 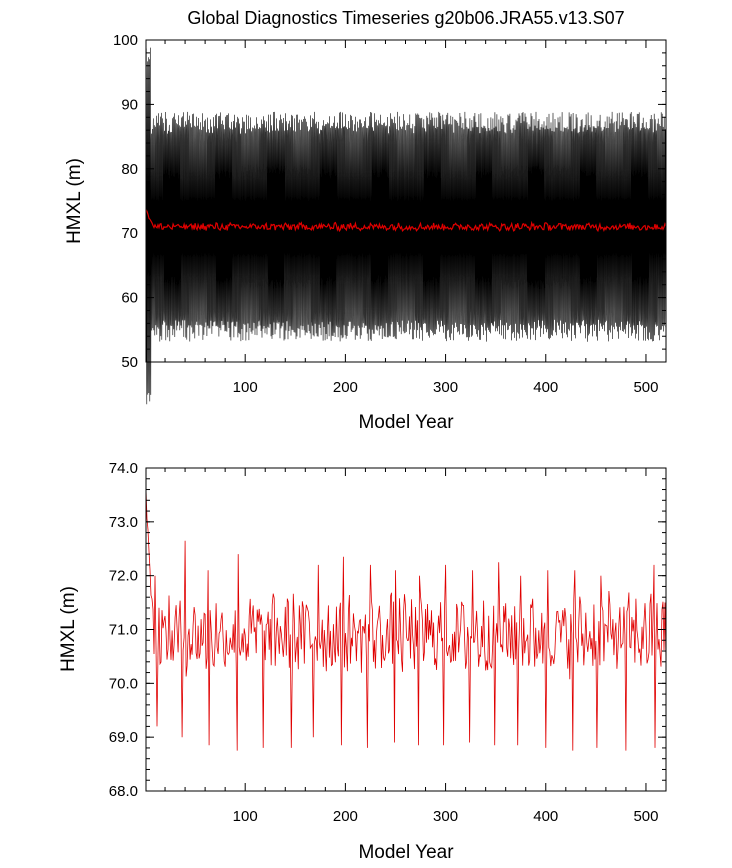 What do you see at coordinates (406, 221) in the screenshot?
I see `top-series-annual-mean` at bounding box center [406, 221].